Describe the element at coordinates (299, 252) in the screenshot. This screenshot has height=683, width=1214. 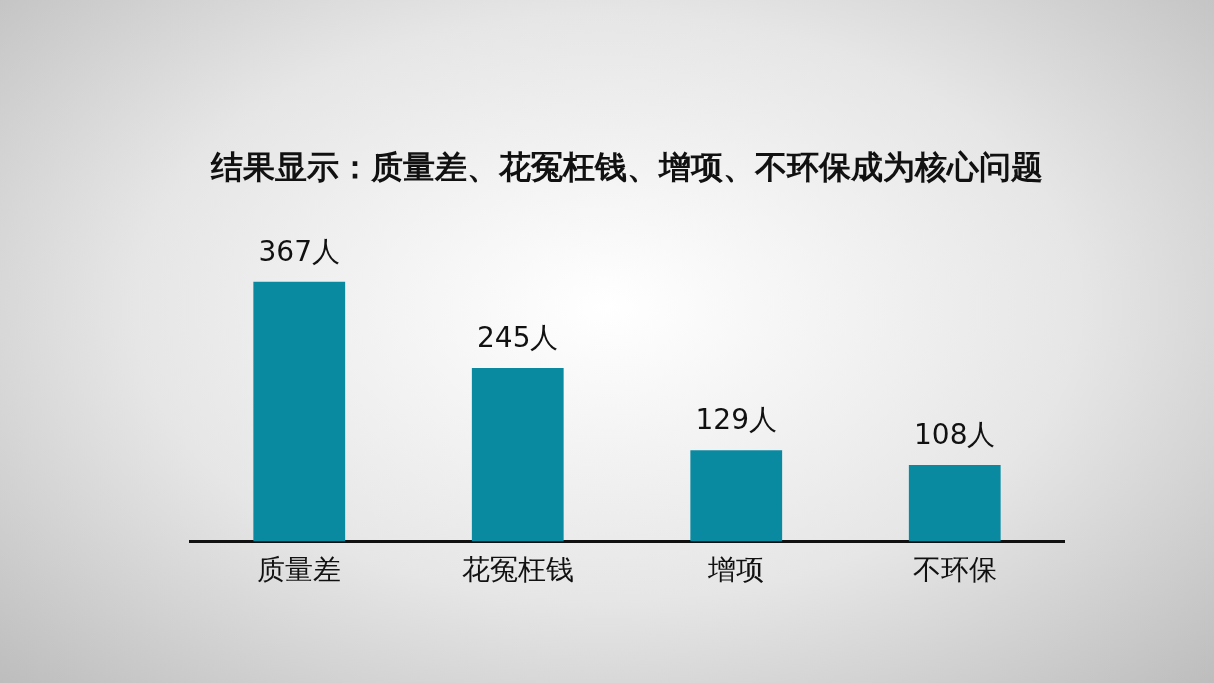
I see `data-label: 367人` at that location.